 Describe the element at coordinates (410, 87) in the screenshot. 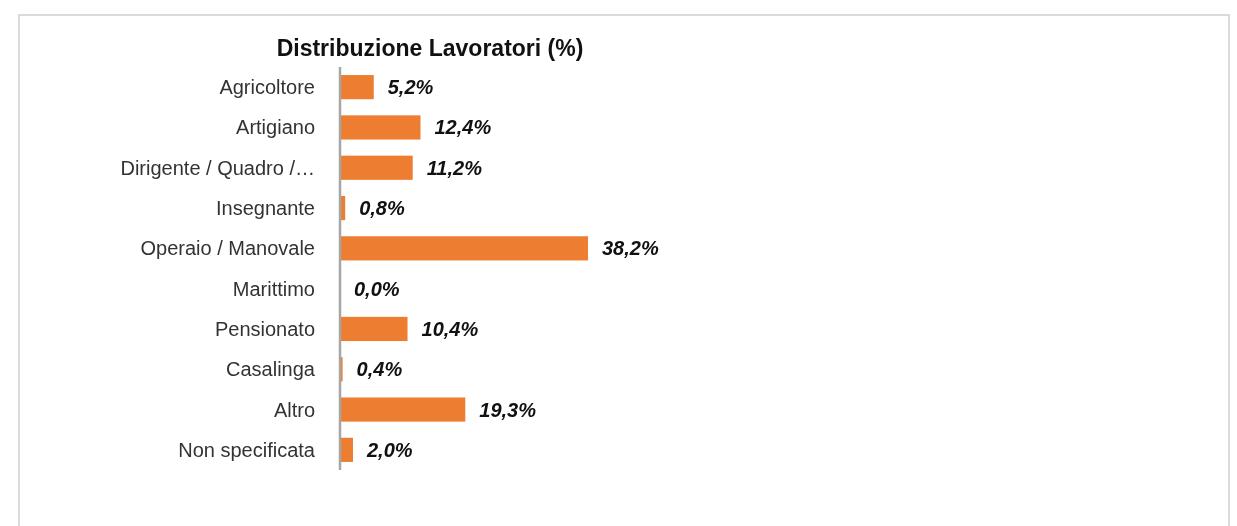

I see `data-label: 5,2%` at that location.